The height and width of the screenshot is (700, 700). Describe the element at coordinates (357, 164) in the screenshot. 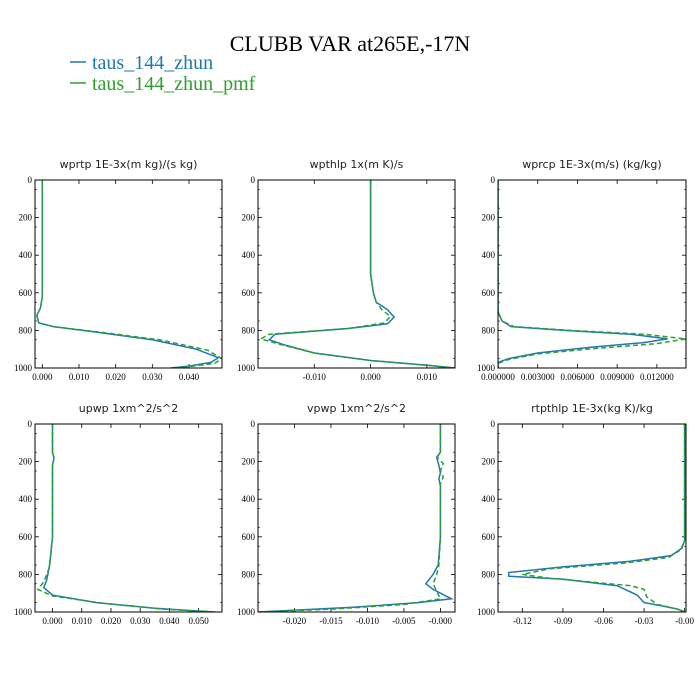

I see `panel-title: wpthlp 1x(m K)/s` at that location.